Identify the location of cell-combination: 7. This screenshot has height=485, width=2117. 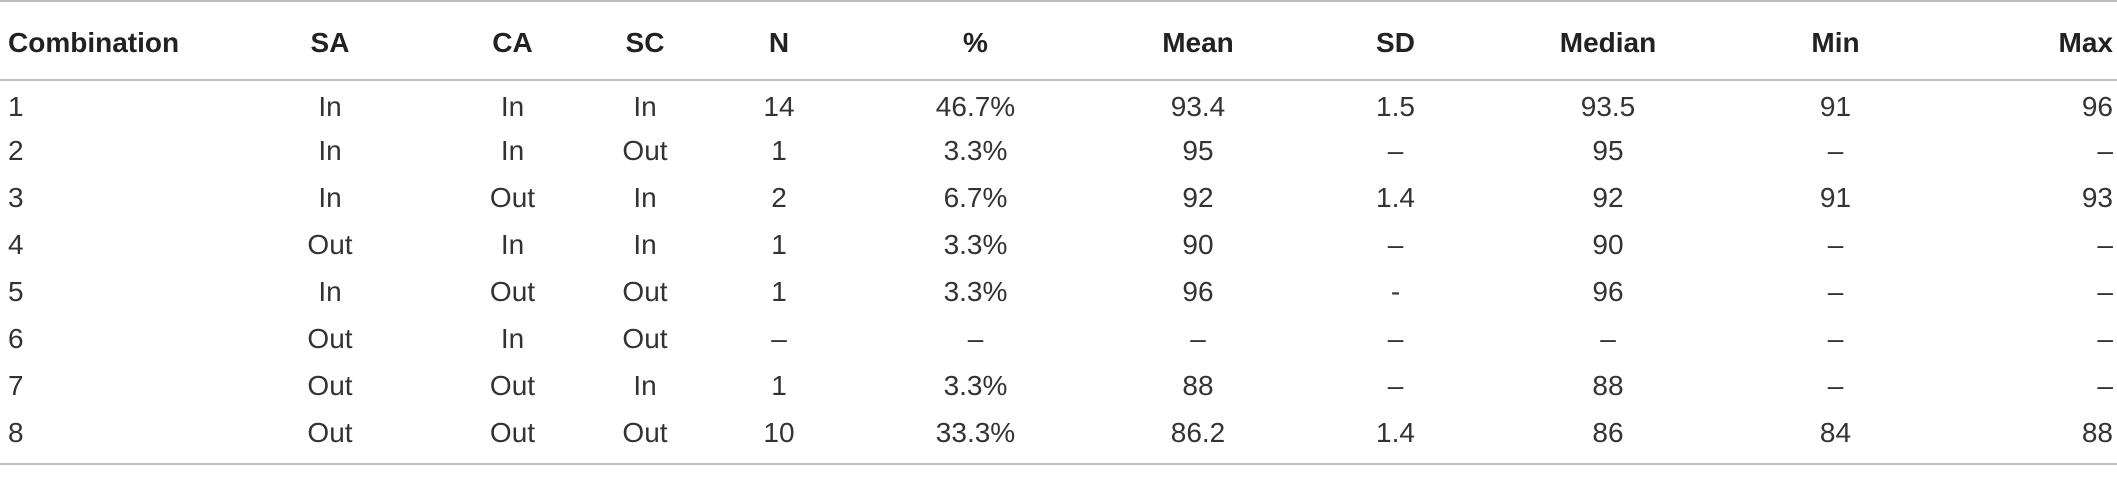
(16, 385).